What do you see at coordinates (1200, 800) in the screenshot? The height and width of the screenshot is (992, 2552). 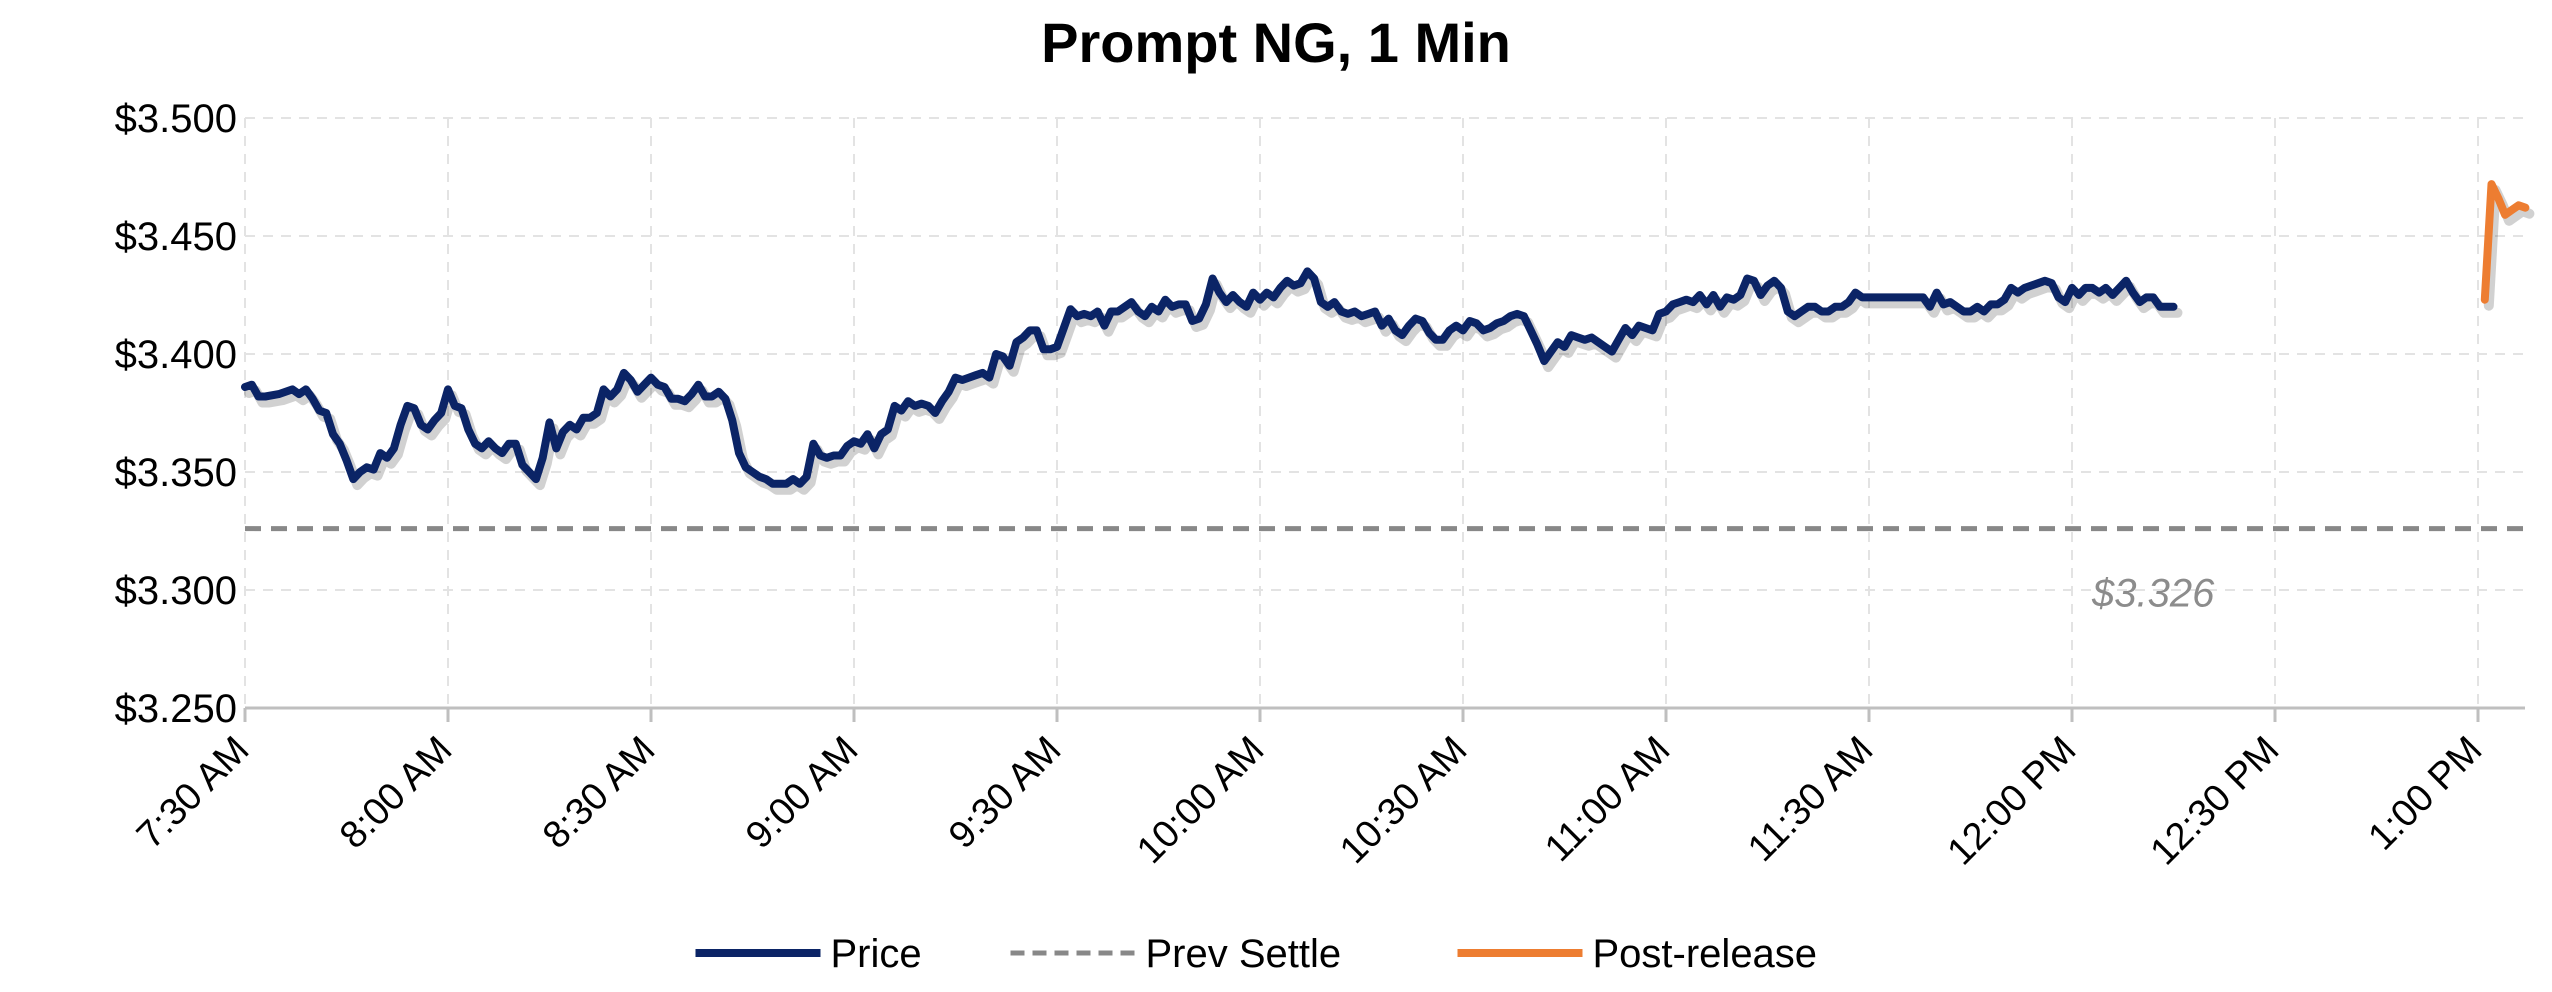 I see `x-tick-label: 10:00 AM` at bounding box center [1200, 800].